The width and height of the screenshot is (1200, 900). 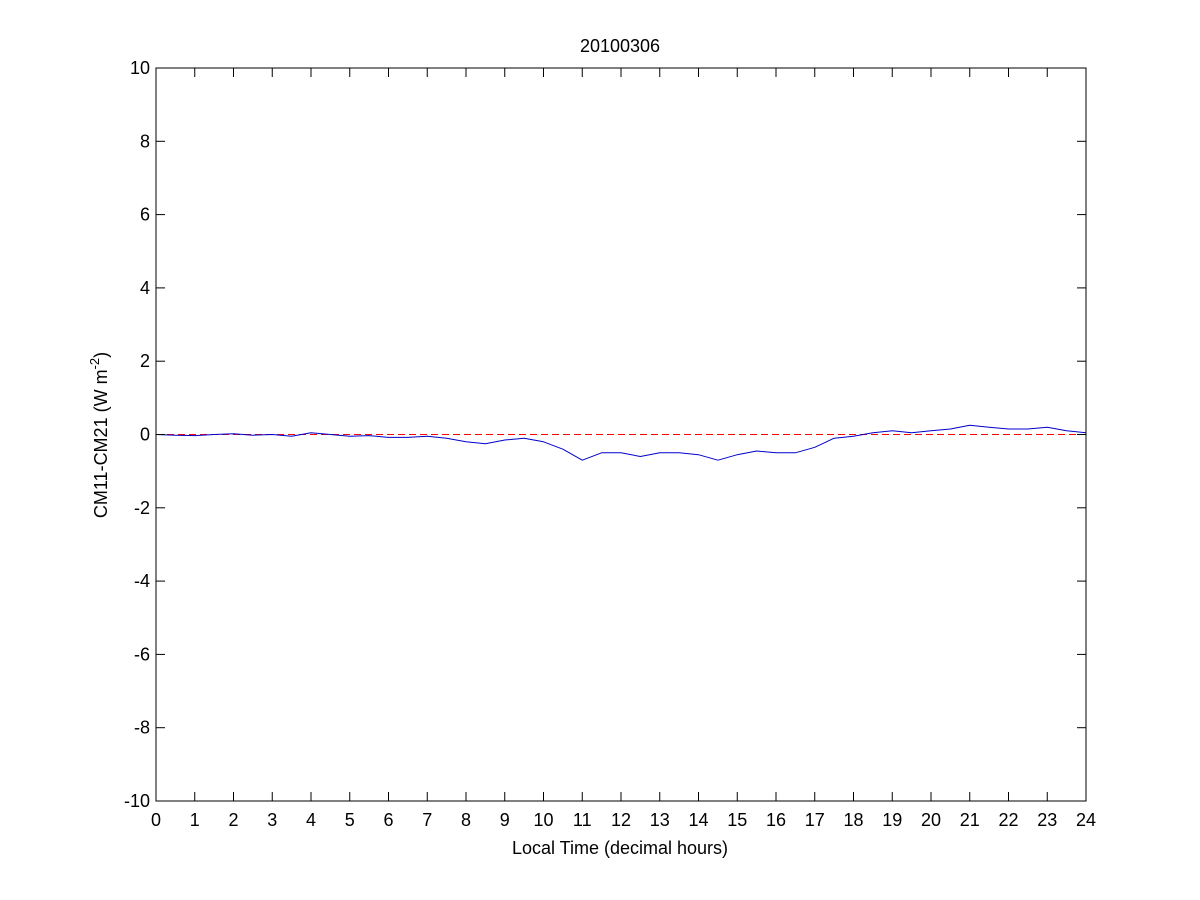 What do you see at coordinates (1047, 820) in the screenshot?
I see `x-tick-label: 23` at bounding box center [1047, 820].